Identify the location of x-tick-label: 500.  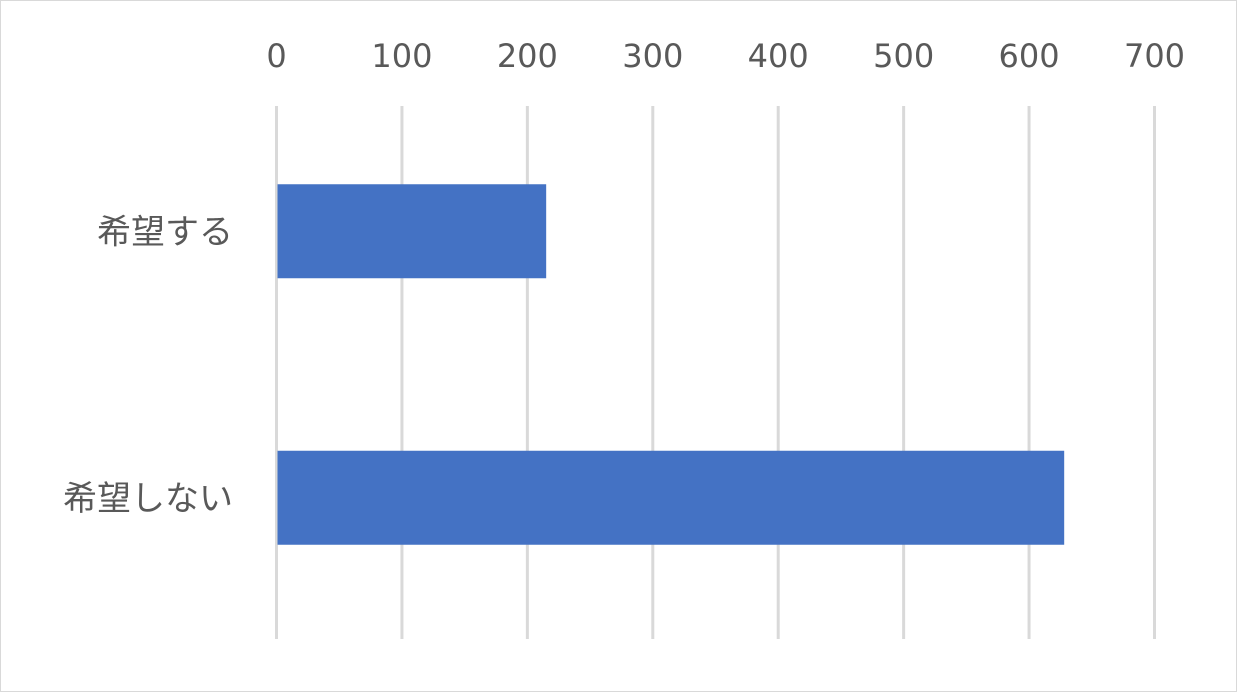
(903, 56).